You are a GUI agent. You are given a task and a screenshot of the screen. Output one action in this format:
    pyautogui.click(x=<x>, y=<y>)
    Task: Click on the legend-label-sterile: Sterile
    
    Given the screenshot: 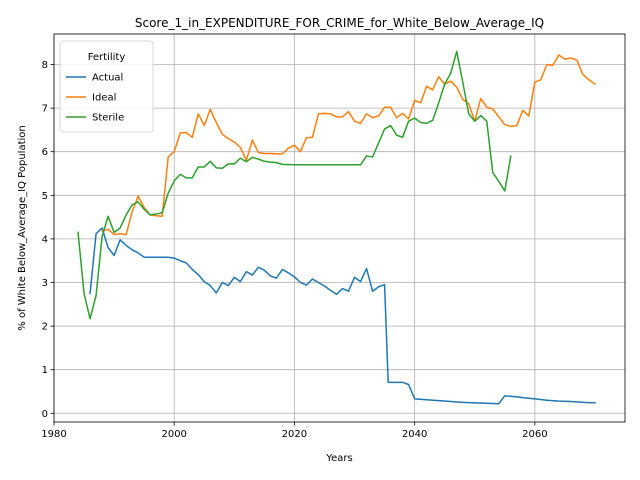 What is the action you would take?
    pyautogui.click(x=108, y=118)
    